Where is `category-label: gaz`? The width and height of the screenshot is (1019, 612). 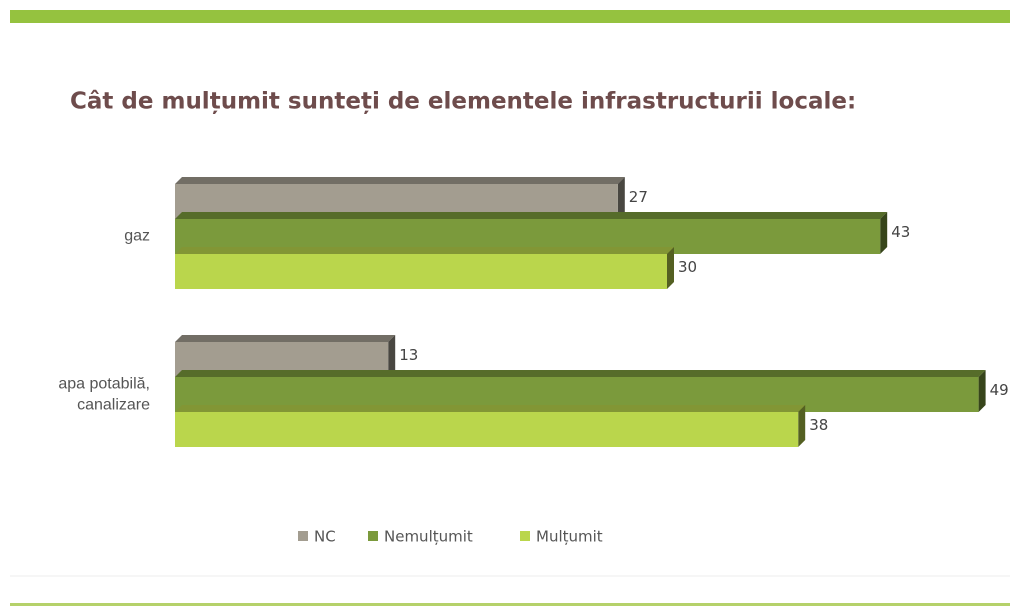 category-label: gaz is located at coordinates (137, 236).